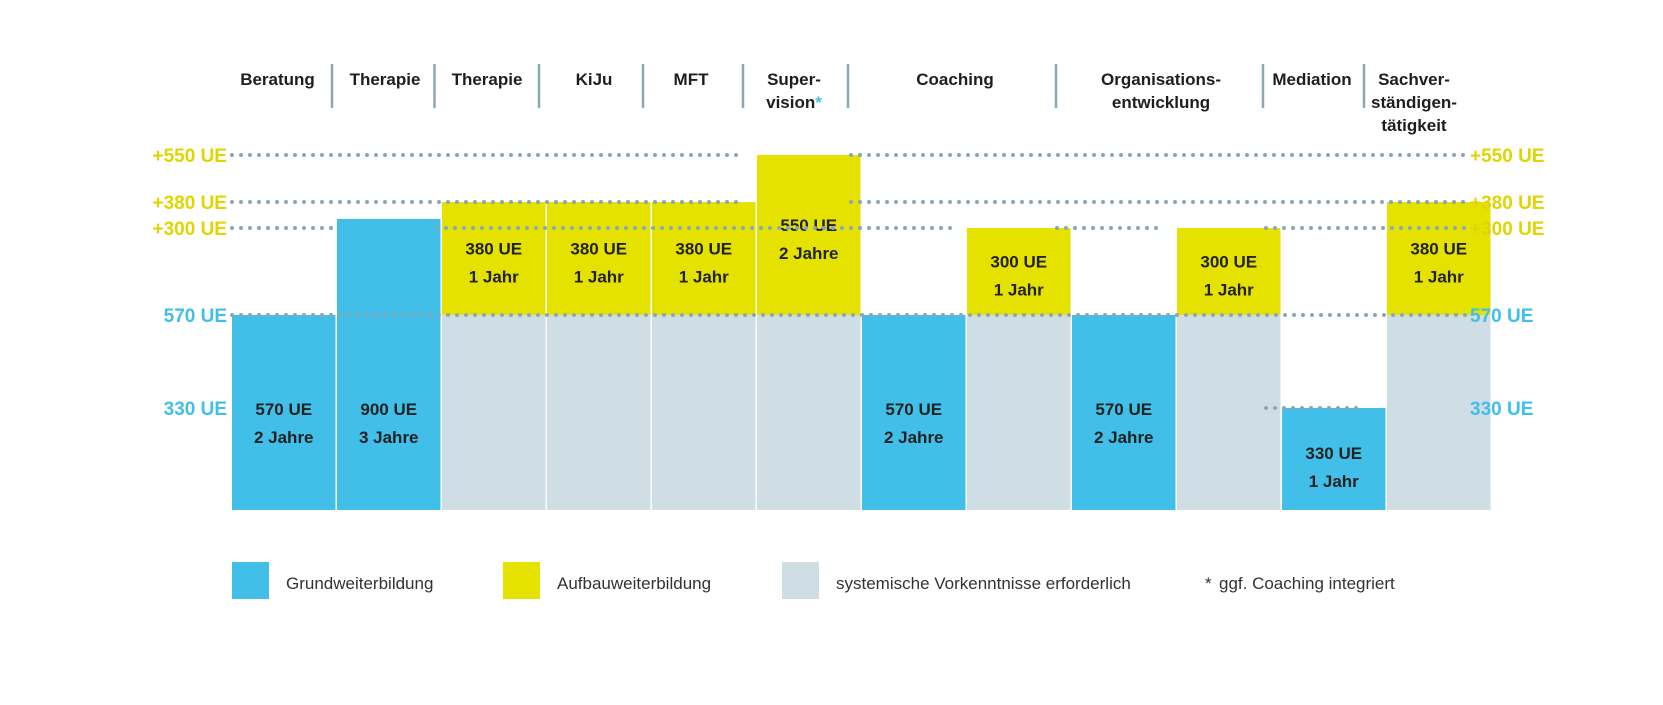 The image size is (1663, 705). What do you see at coordinates (190, 156) in the screenshot?
I see `reference-level-label-left: +550 UE` at bounding box center [190, 156].